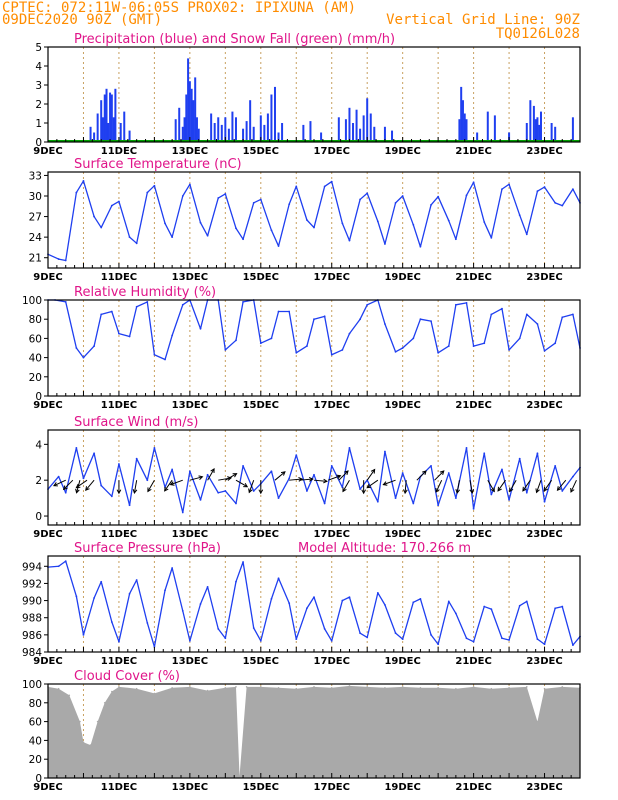 This screenshot has height=800, width=618. I want to click on rh-ytick-label: 20, so click(35, 378).